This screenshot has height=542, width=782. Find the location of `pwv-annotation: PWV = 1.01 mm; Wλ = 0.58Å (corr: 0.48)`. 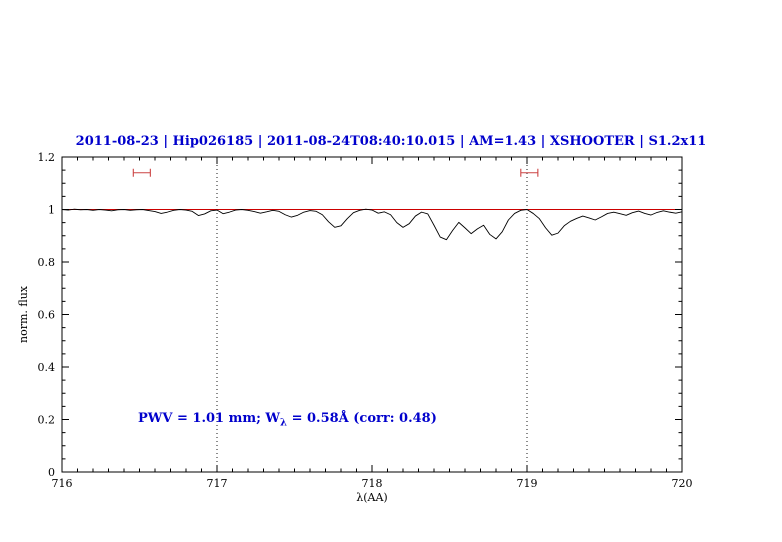

pwv-annotation: PWV = 1.01 mm; Wλ = 0.58Å (corr: 0.48) is located at coordinates (287, 420).